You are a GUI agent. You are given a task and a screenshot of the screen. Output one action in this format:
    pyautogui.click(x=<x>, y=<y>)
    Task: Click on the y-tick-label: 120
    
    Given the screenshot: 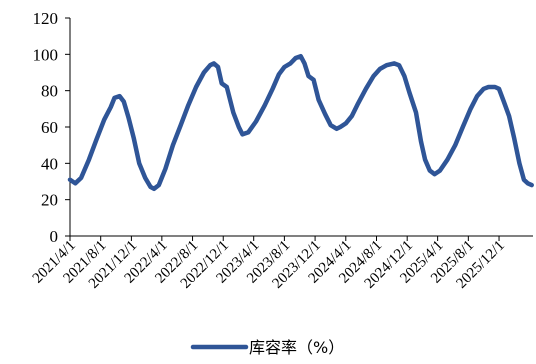 What is the action you would take?
    pyautogui.click(x=46, y=18)
    